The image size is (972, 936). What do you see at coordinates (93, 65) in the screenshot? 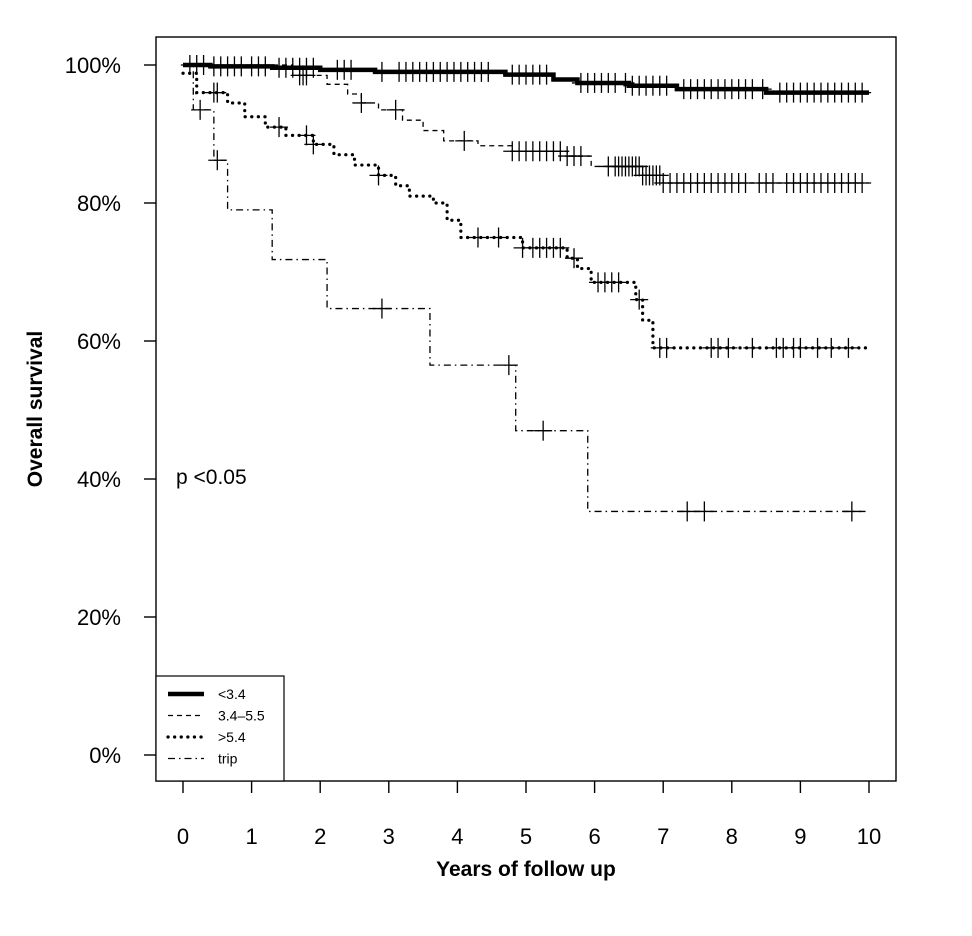
I see `y-tick-label-100: 100%` at bounding box center [93, 65].